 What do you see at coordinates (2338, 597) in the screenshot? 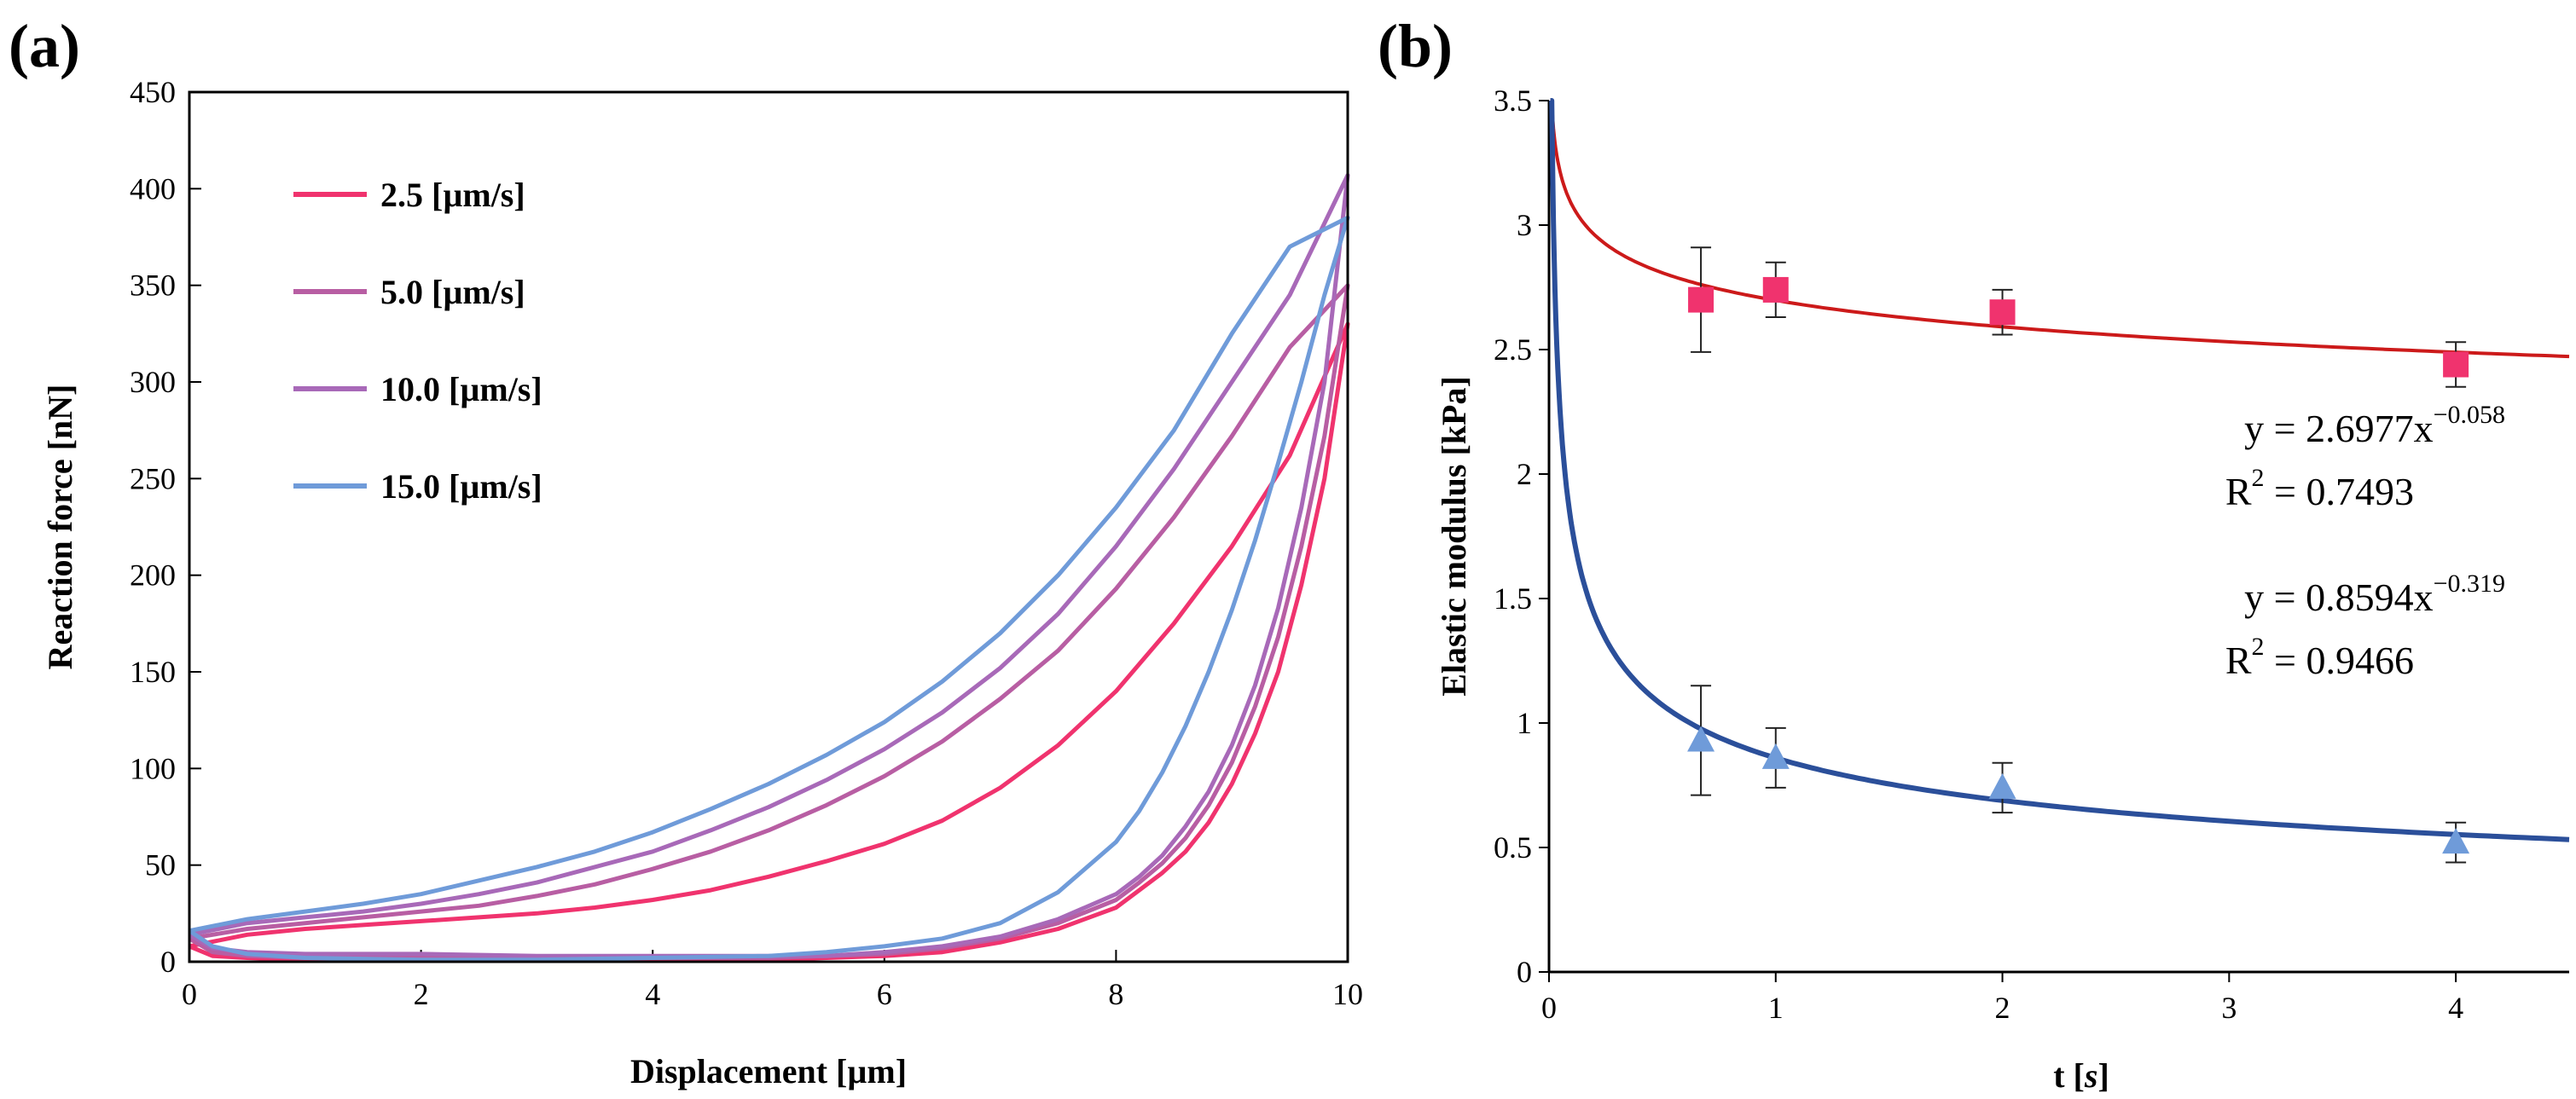
I see `lower-fit-equation-main: y = 0.8594x` at bounding box center [2338, 597].